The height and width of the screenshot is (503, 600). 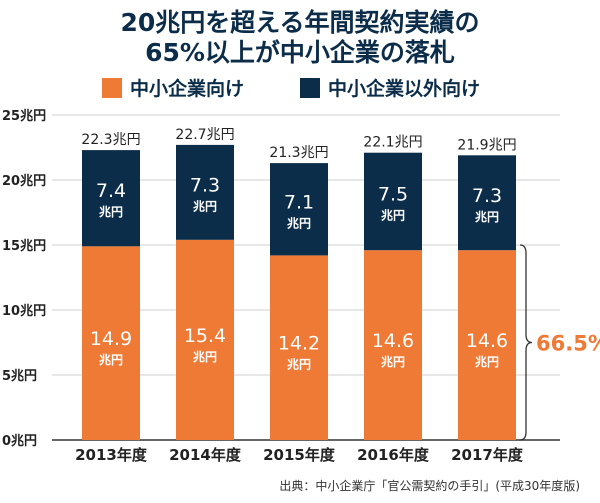 I want to click on source-note: 出典：中小企業庁「官公需契約の手引」(平成30年度版), so click(x=429, y=486).